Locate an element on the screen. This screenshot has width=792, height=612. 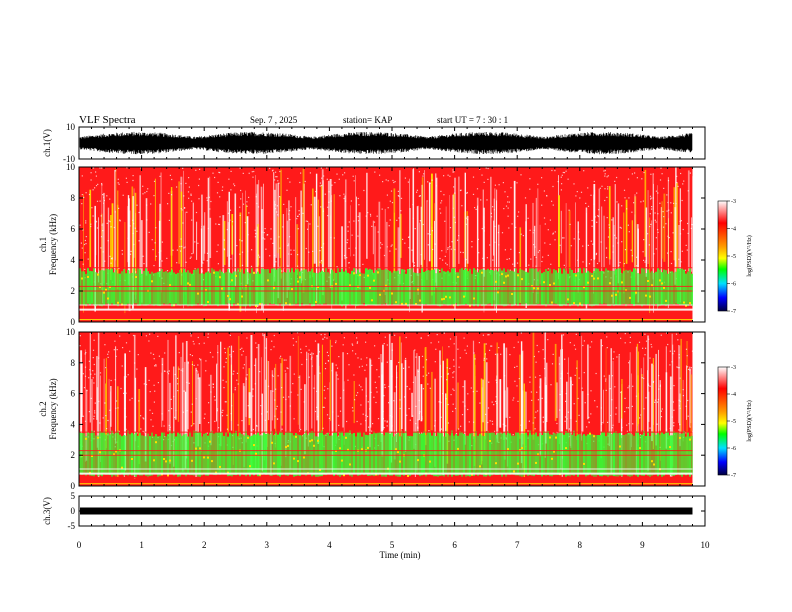
ch1-spec-ytick-label: 4 is located at coordinates (73, 260).